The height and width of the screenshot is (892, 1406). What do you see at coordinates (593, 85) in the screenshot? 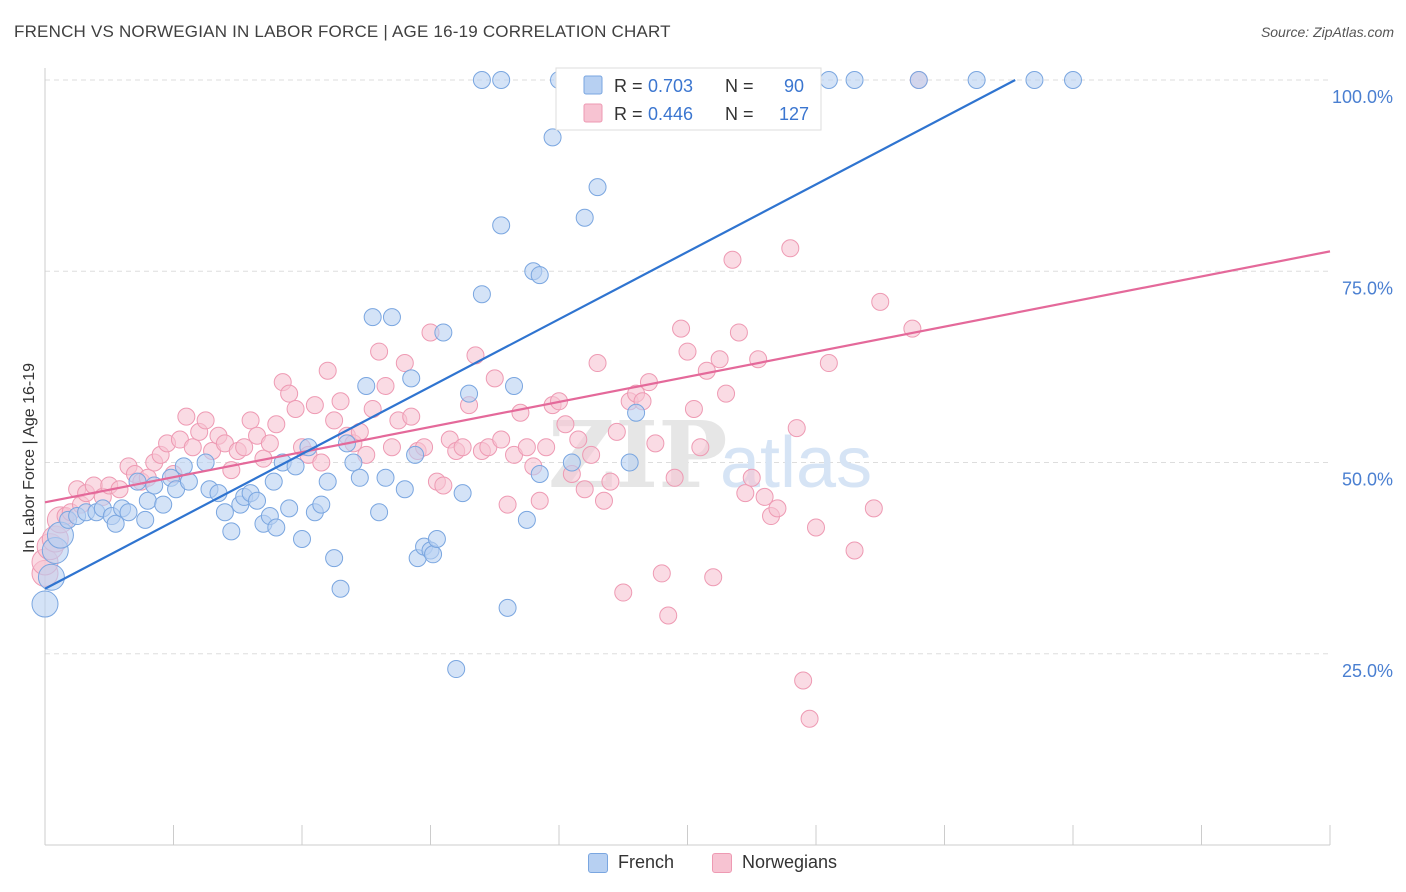
I see `legend-swatch-french` at bounding box center [593, 85].